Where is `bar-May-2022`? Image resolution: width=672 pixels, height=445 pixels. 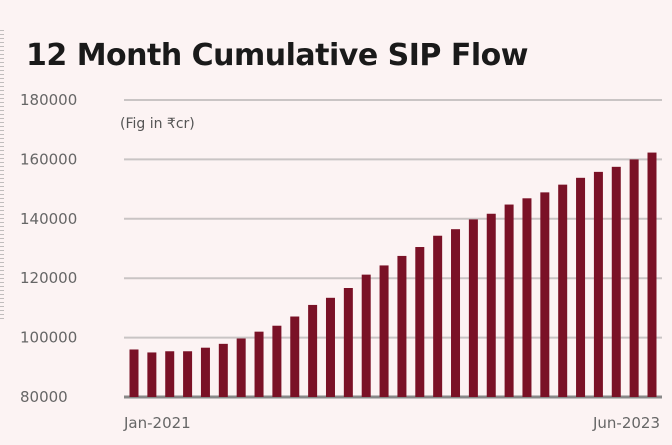 bar-May-2022 is located at coordinates (420, 322).